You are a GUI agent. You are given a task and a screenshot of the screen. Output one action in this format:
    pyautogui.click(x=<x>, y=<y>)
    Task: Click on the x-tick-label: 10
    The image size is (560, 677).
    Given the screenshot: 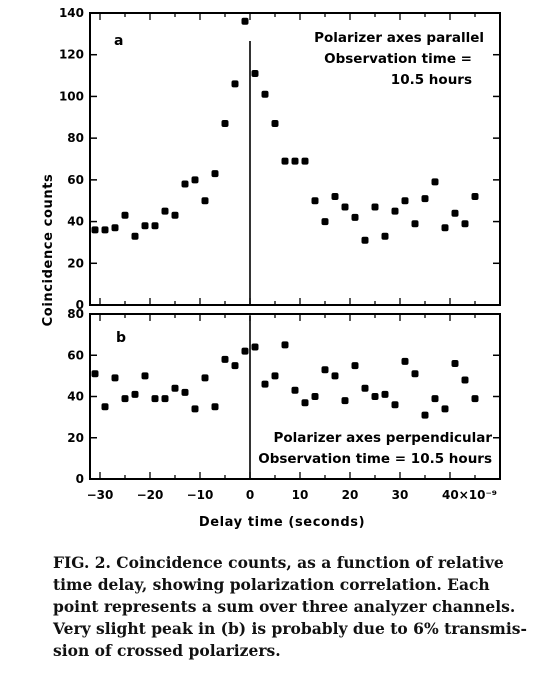 What is the action you would take?
    pyautogui.click(x=300, y=495)
    